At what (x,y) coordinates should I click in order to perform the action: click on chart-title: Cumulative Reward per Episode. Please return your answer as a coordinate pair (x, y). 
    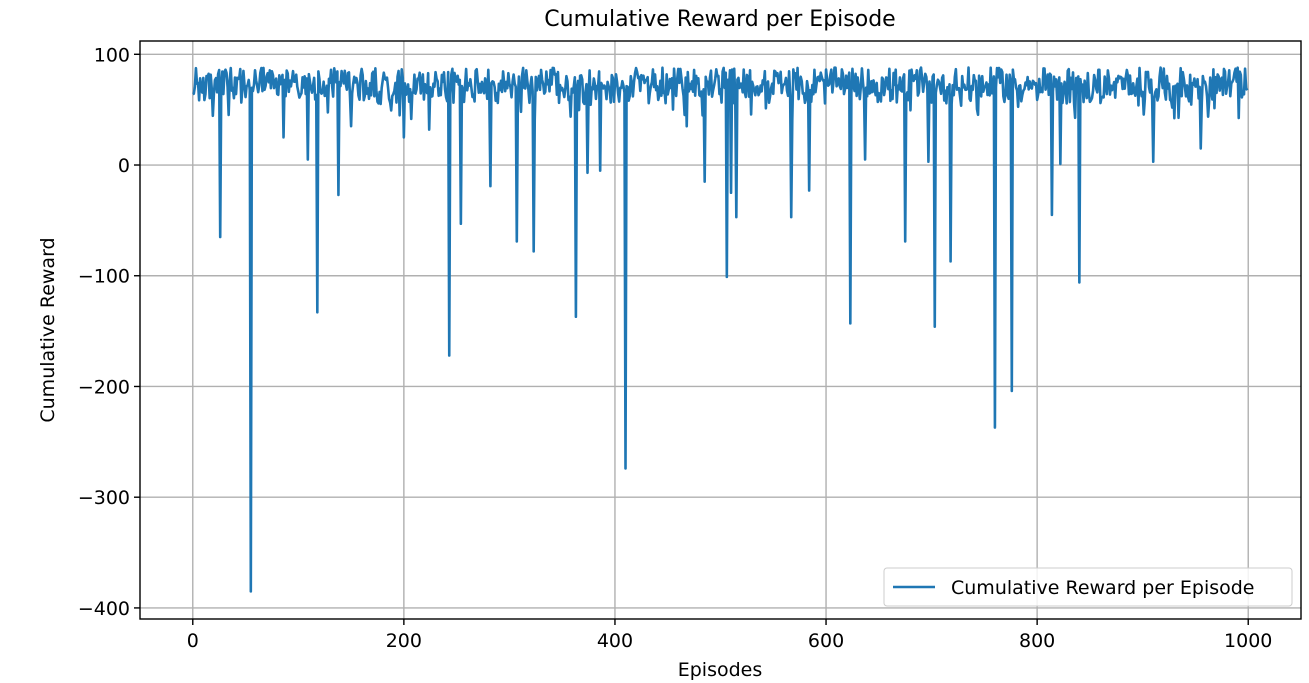
    Looking at the image, I should click on (719, 19).